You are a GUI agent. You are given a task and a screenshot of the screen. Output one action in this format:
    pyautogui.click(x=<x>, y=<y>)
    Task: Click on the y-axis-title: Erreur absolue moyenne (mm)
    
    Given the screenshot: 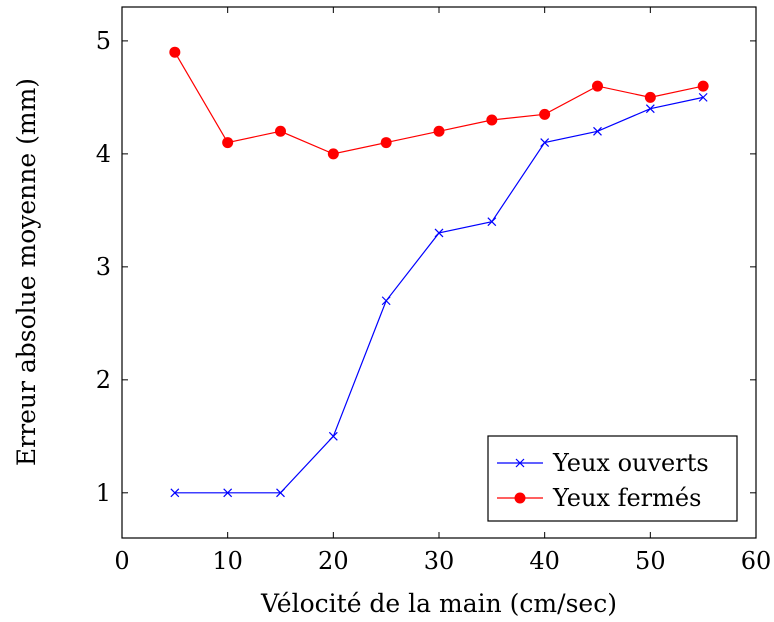 What is the action you would take?
    pyautogui.click(x=26, y=272)
    